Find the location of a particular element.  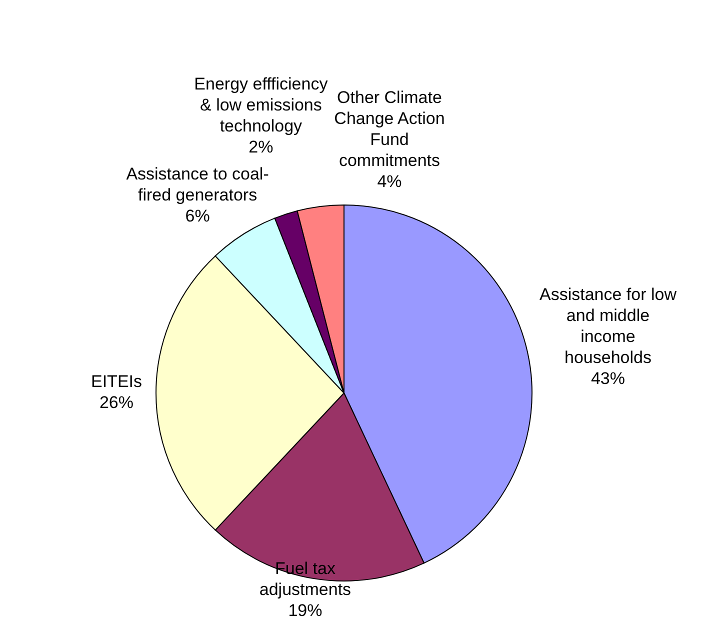

slice-label: Assistance to coal- fired generators is located at coordinates (197, 184).